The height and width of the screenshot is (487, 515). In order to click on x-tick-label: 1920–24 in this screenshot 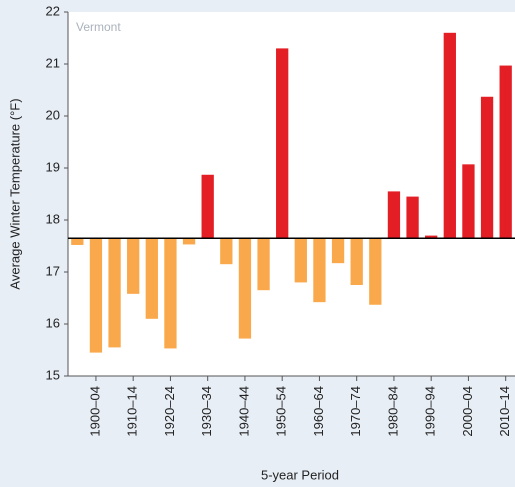, I will do `click(169, 411)`.